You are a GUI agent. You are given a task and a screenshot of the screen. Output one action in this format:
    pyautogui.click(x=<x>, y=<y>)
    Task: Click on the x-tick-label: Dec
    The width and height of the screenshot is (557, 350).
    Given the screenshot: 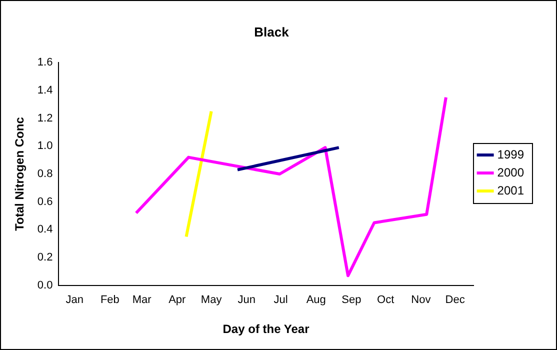 What is the action you would take?
    pyautogui.click(x=455, y=300)
    